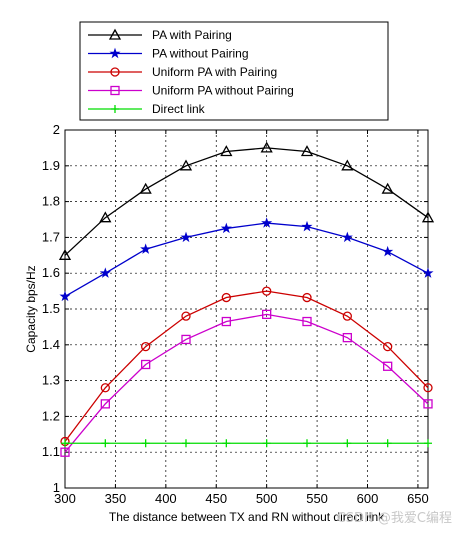  Describe the element at coordinates (56, 487) in the screenshot. I see `y-tick-label: 1` at that location.